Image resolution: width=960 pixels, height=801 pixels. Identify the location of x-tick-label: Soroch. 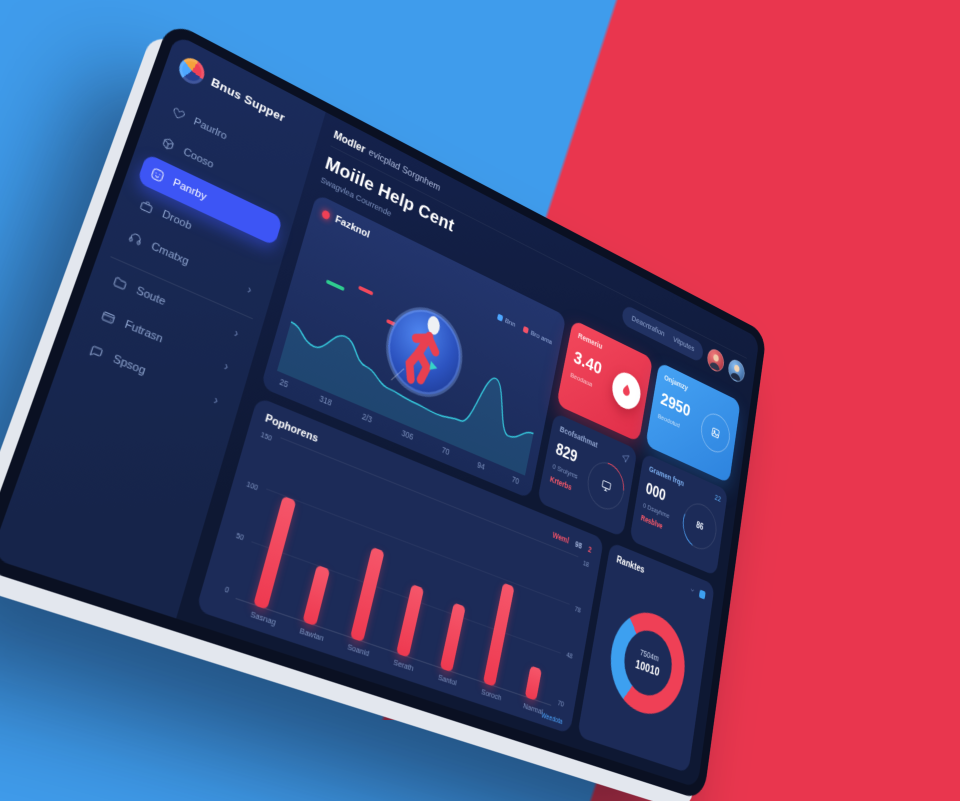
(488, 693).